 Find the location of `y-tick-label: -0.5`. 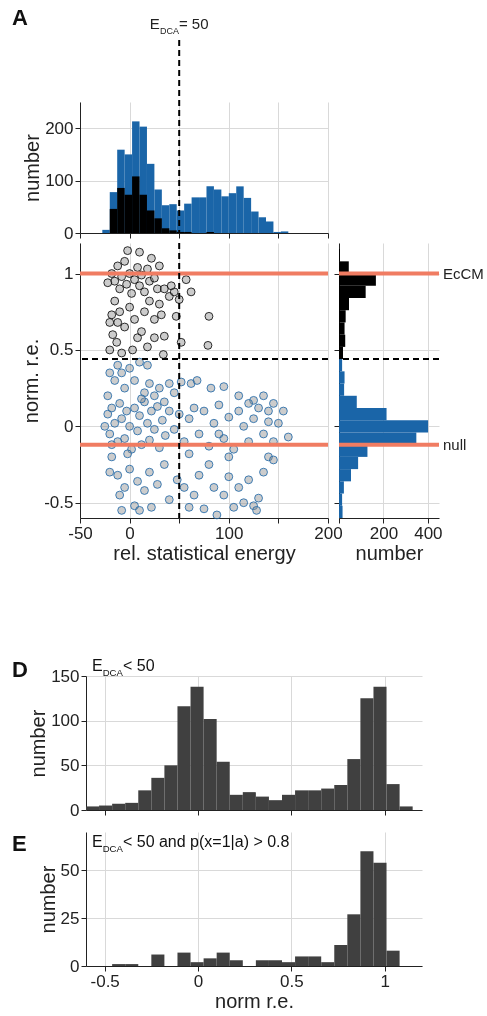

y-tick-label: -0.5 is located at coordinates (59, 503).